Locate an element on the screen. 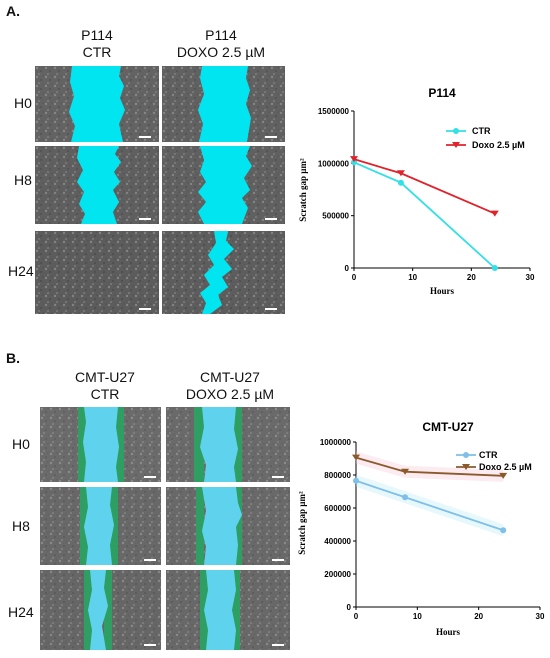  chart-title: CMT-U27 is located at coordinates (448, 427).